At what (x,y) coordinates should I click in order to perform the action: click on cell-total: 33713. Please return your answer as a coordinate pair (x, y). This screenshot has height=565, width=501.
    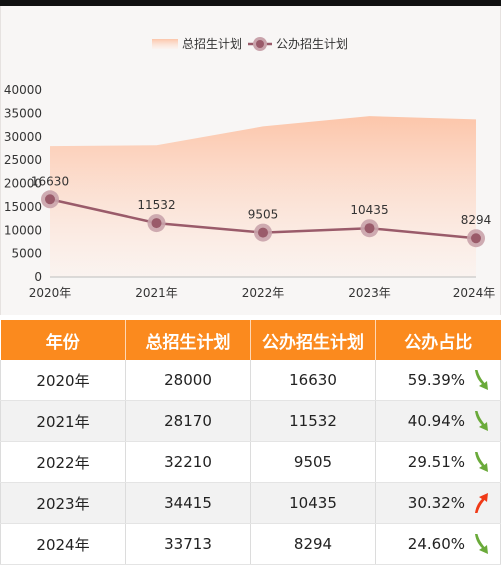
    Looking at the image, I should click on (188, 544).